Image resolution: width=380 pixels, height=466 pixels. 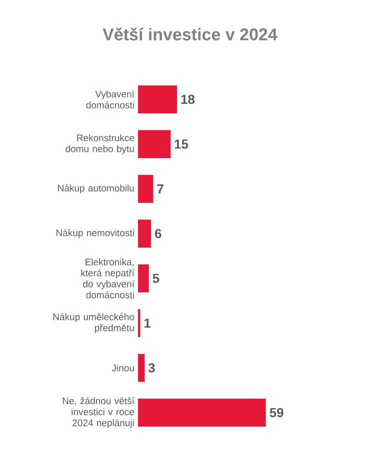 What do you see at coordinates (181, 144) in the screenshot?
I see `data-label: 15` at bounding box center [181, 144].